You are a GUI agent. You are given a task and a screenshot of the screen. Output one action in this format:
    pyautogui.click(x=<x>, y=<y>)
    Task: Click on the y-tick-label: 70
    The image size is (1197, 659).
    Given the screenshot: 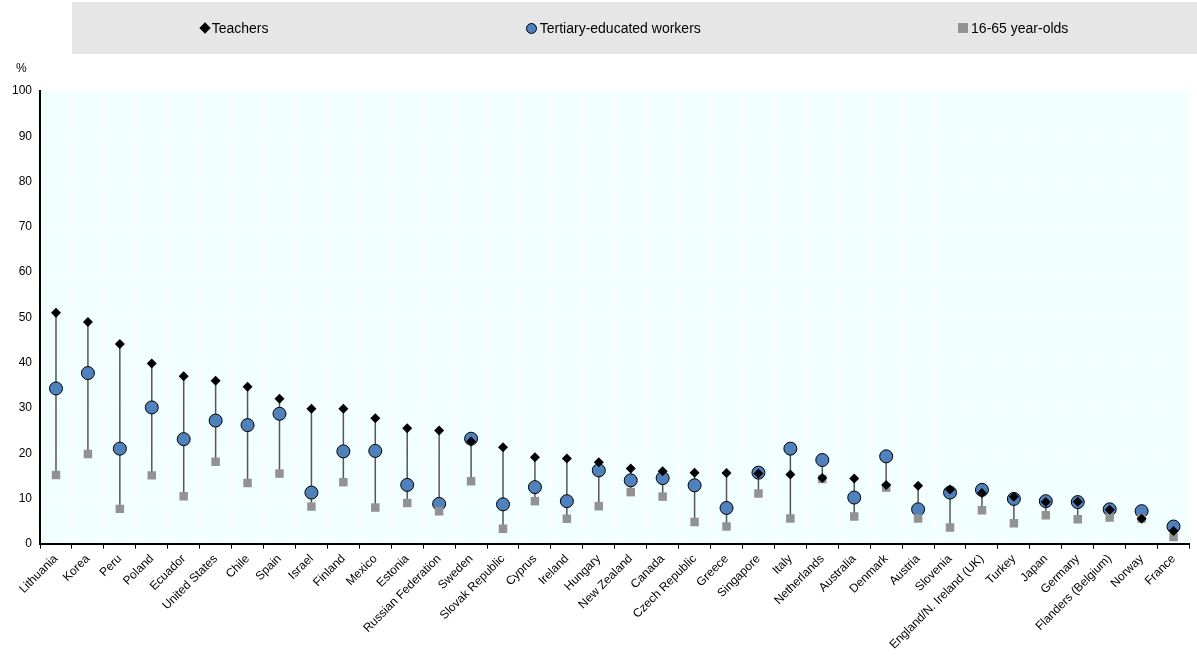 What is the action you would take?
    pyautogui.click(x=25, y=226)
    